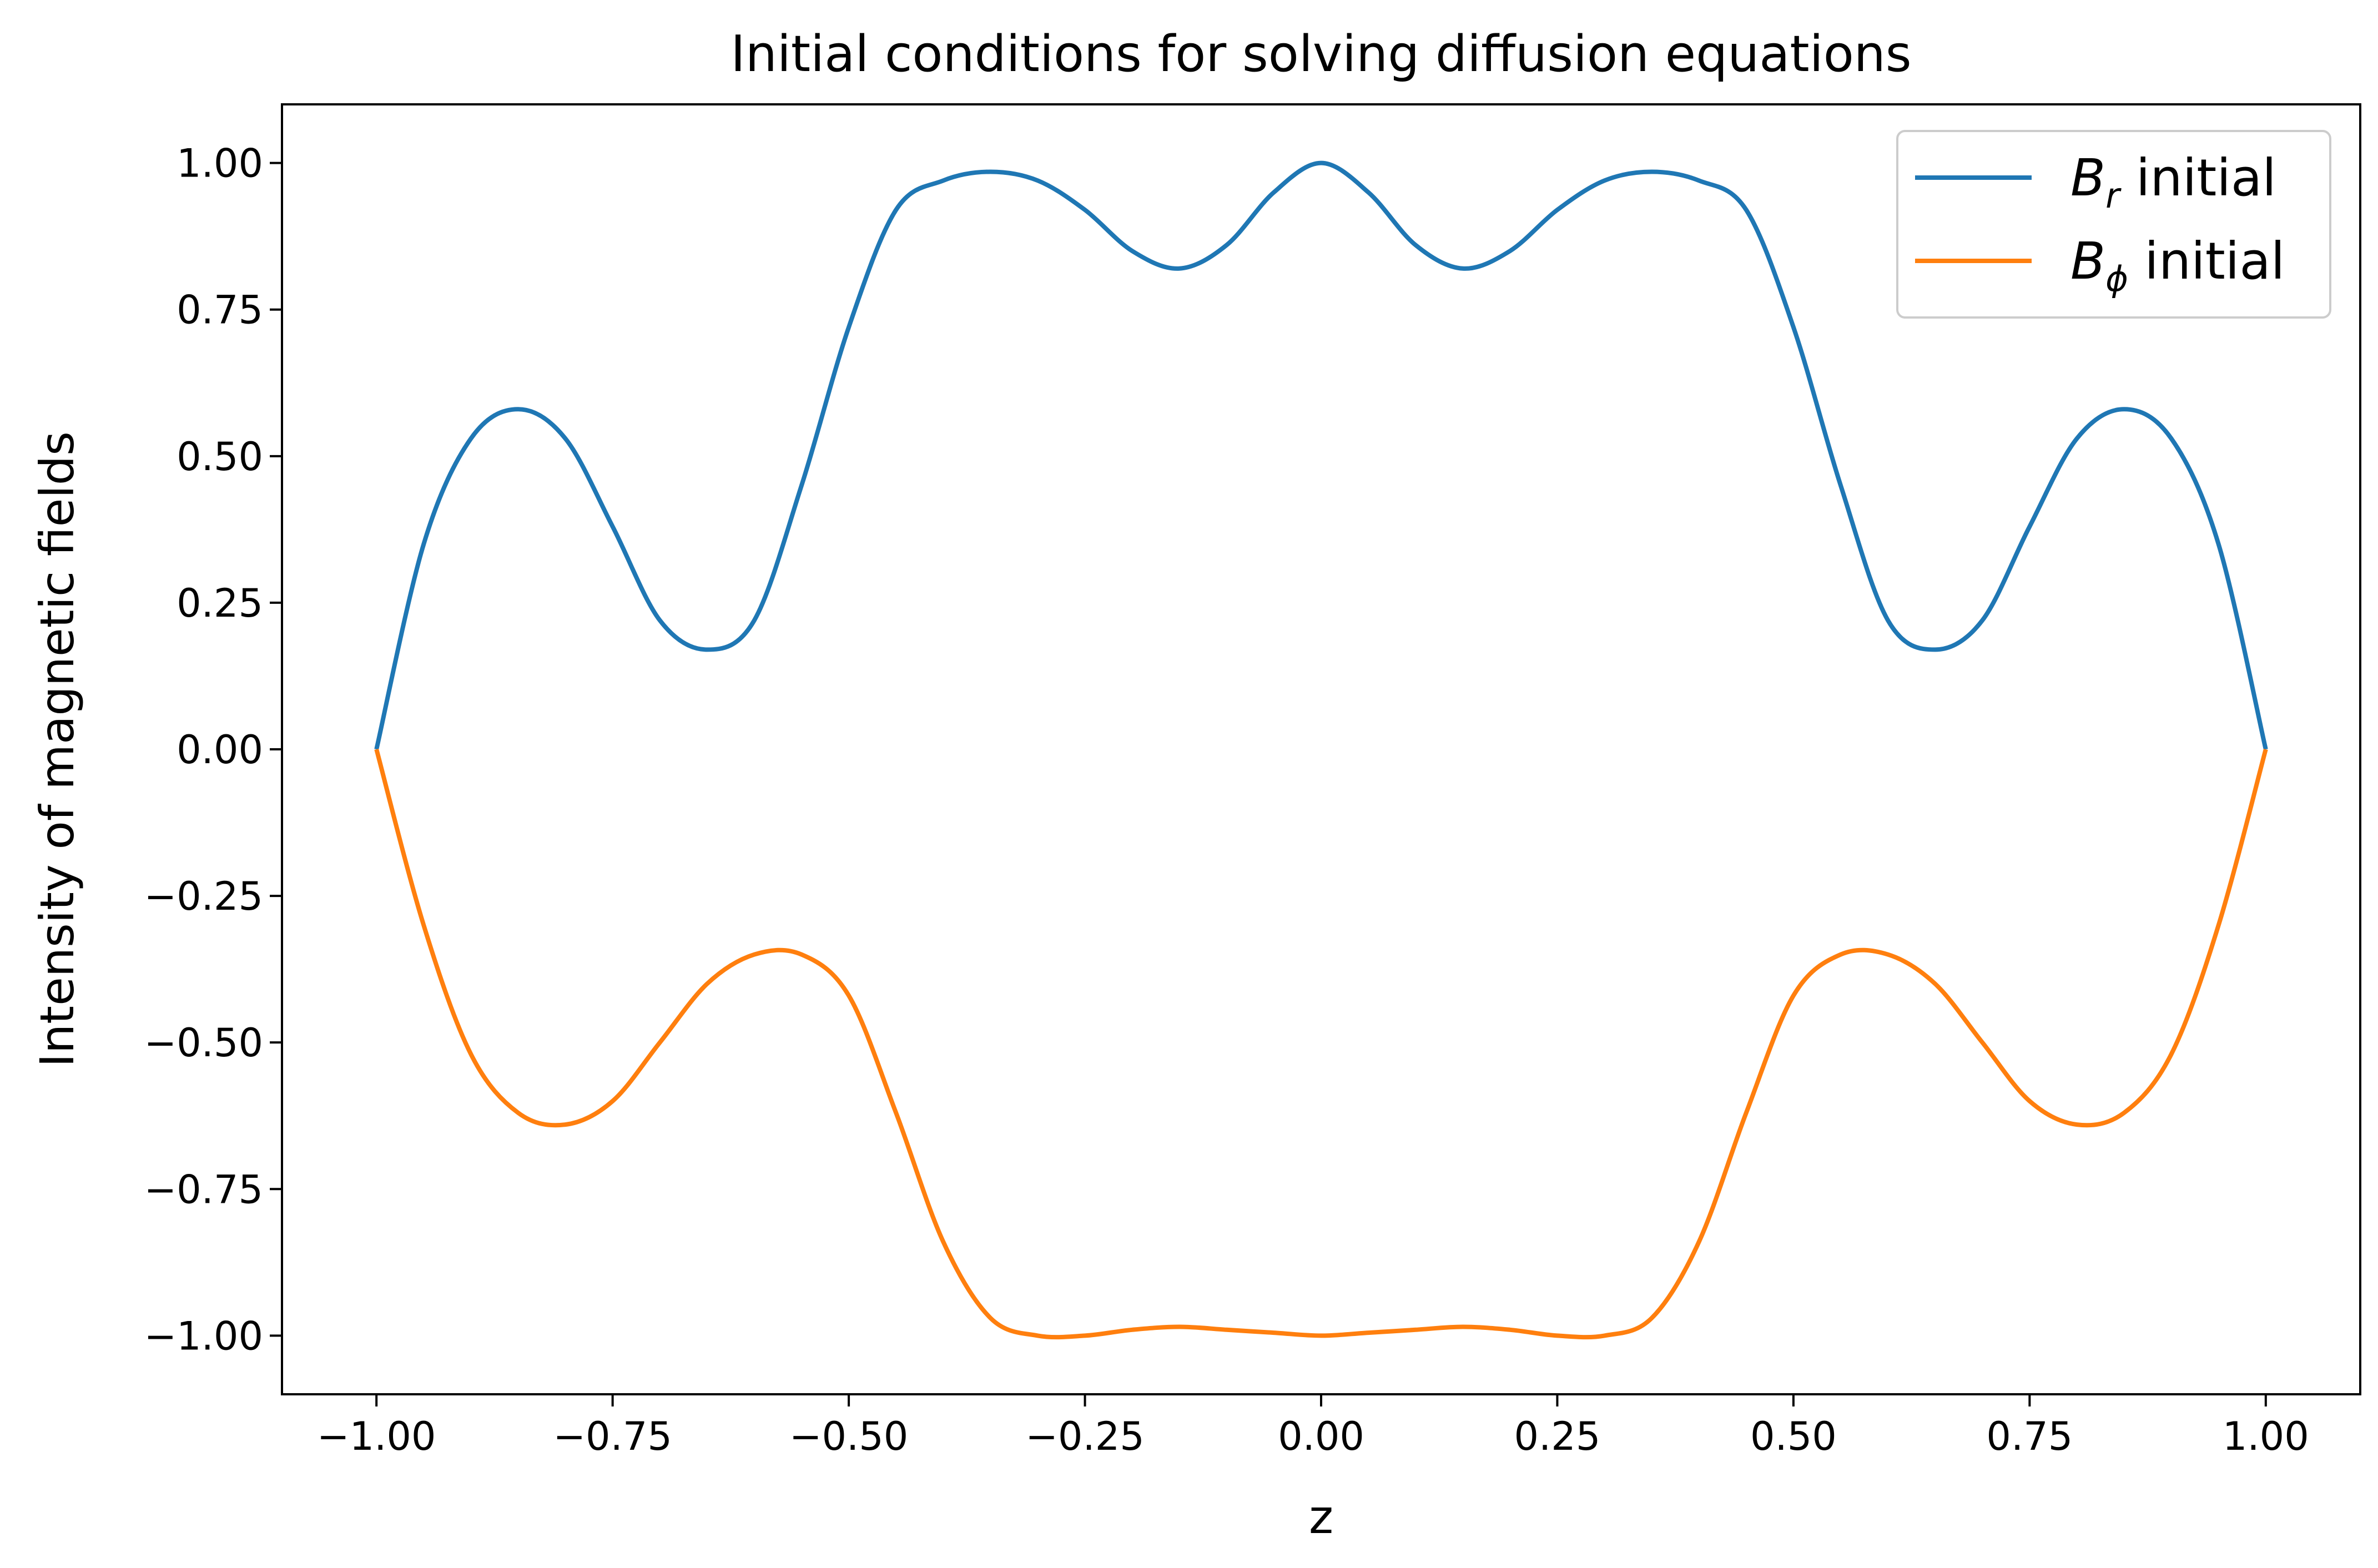 This screenshot has height=1568, width=2378. What do you see at coordinates (1085, 1436) in the screenshot?
I see `x-tick-label: −0.25` at bounding box center [1085, 1436].